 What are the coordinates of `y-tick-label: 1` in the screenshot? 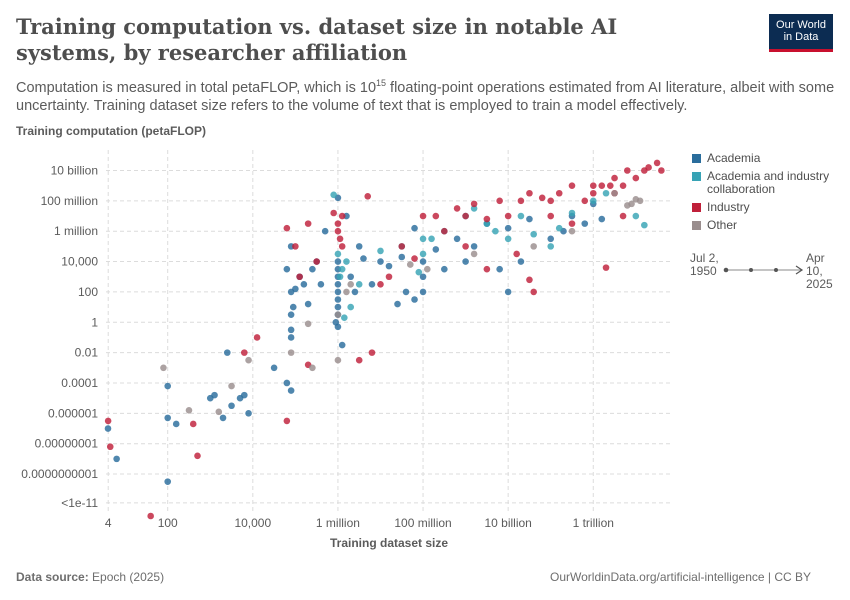 It's located at (94, 322).